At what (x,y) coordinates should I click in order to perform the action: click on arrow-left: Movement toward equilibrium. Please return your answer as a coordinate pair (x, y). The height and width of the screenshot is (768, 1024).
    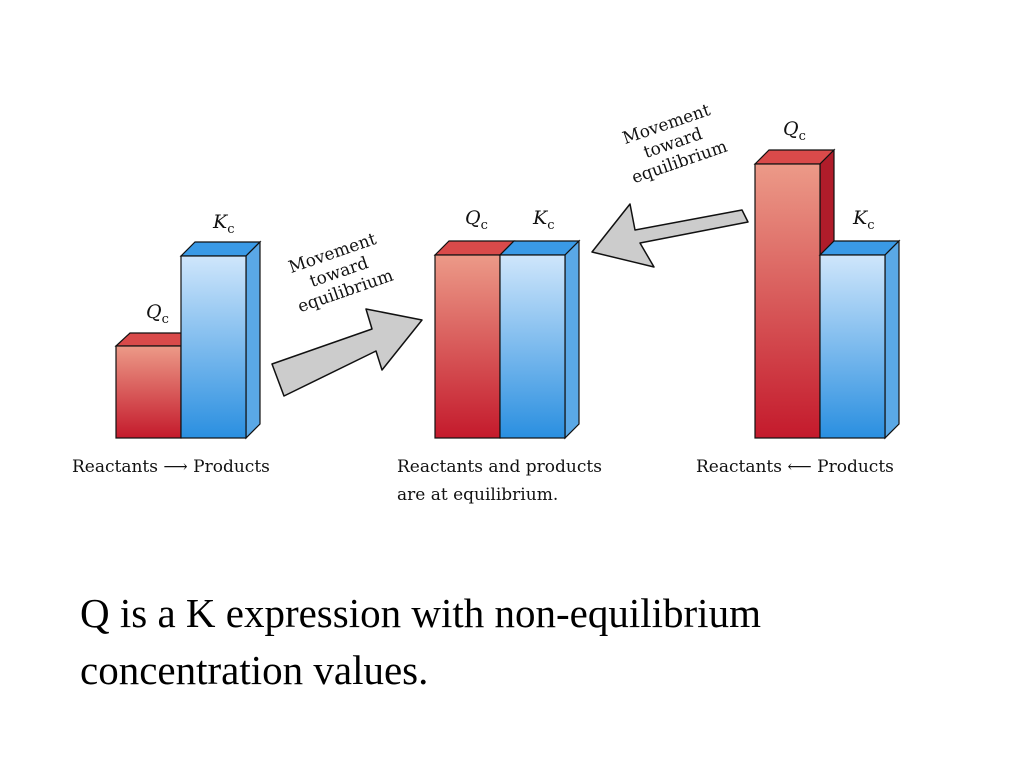
    Looking at the image, I should click on (670, 184).